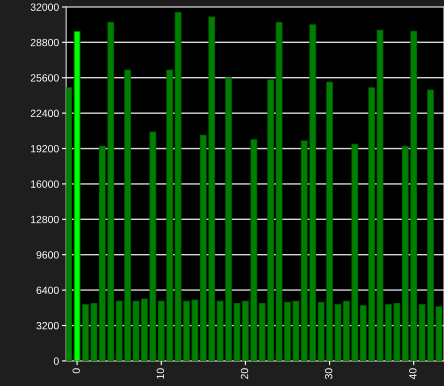 Image resolution: width=444 pixels, height=386 pixels. What do you see at coordinates (47, 290) in the screenshot?
I see `y-tick-label: 6400` at bounding box center [47, 290].